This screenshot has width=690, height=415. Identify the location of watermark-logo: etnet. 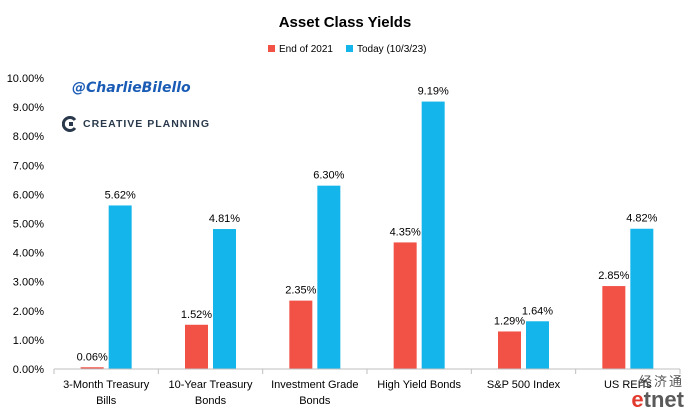
(657, 399).